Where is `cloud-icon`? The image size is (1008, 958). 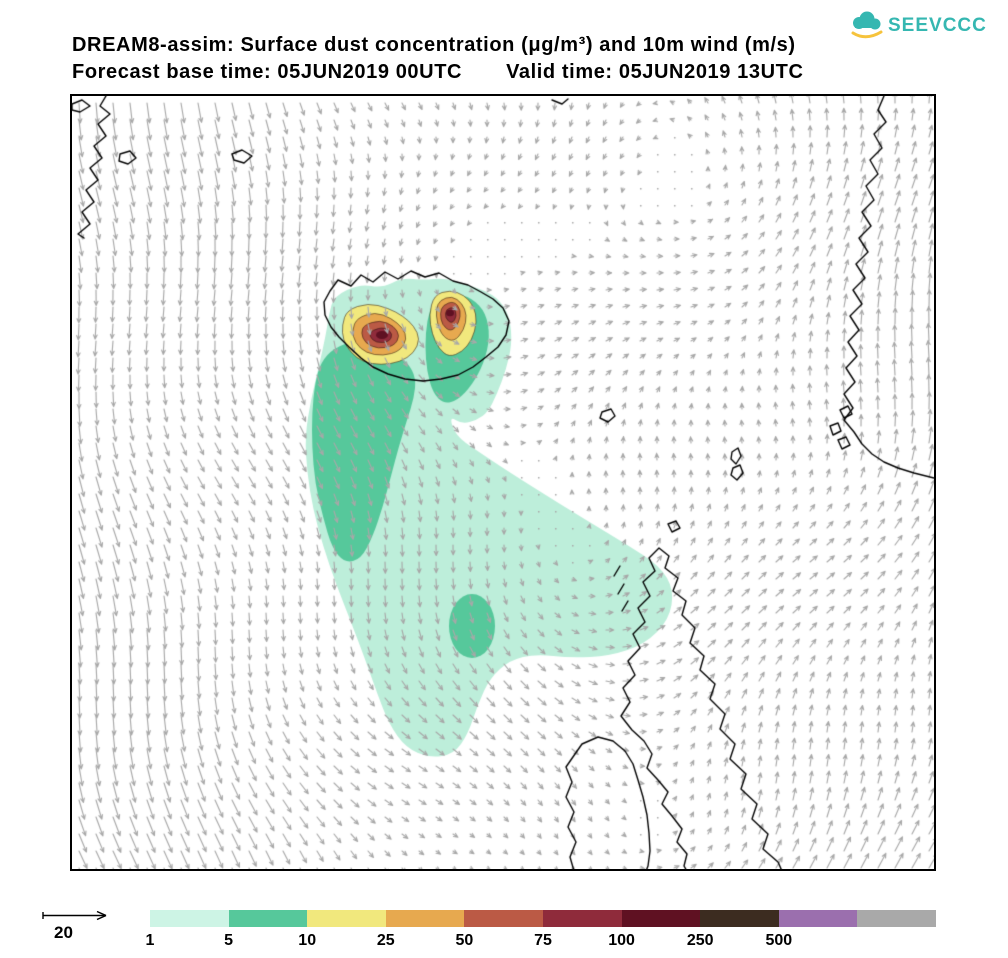
cloud-icon is located at coordinates (867, 25).